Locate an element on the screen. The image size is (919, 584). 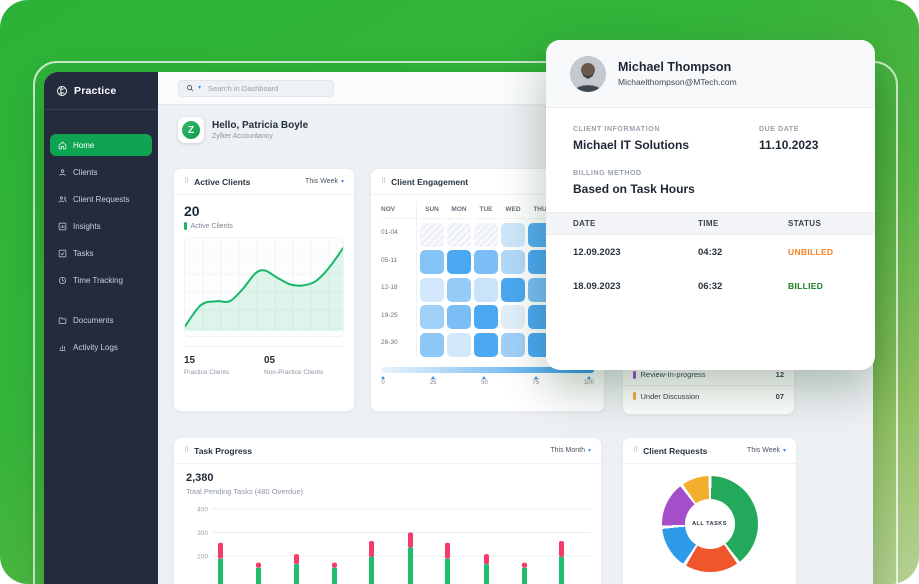
client-name: Michael Thompson is located at coordinates (675, 67).